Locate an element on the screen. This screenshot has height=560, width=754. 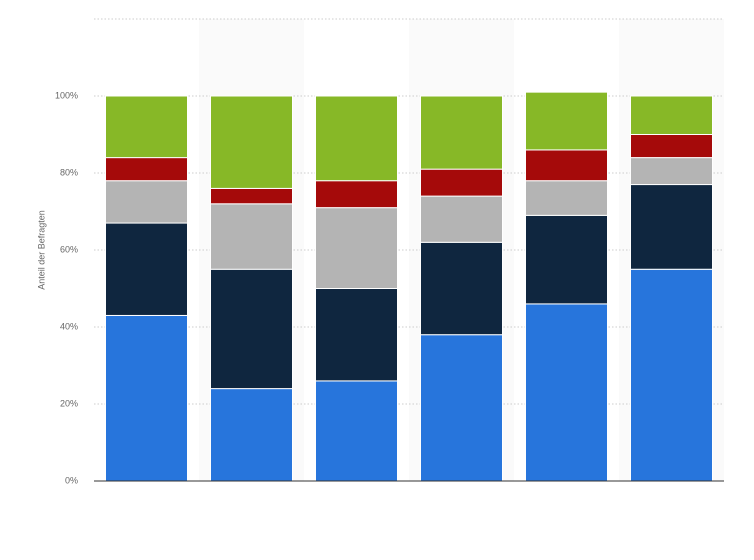
y-tick-label: 0% is located at coordinates (71, 480).